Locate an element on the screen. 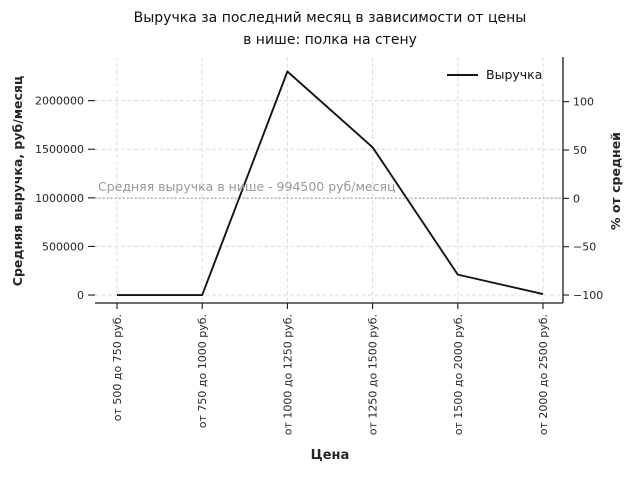  y-tick-label-right: 50 is located at coordinates (580, 150).